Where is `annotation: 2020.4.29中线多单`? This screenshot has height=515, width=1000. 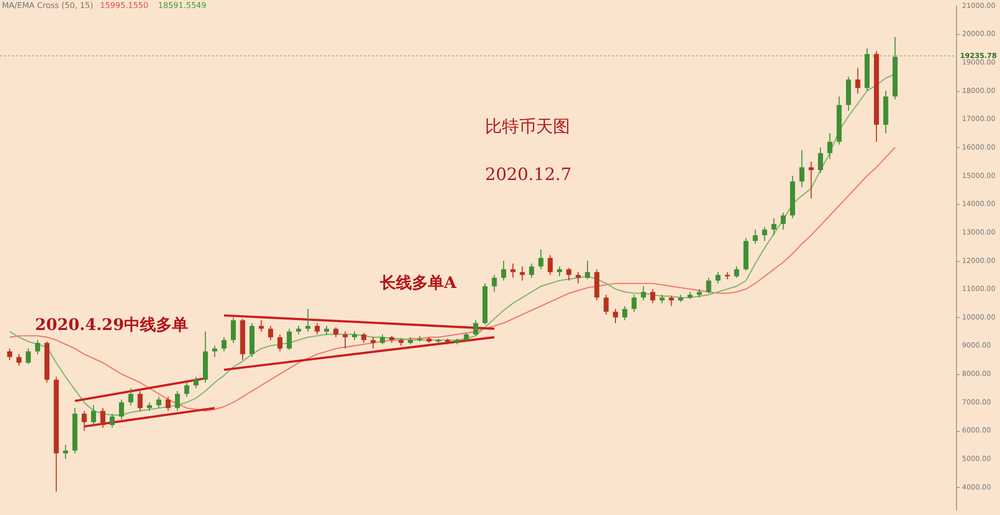 annotation: 2020.4.29中线多单 is located at coordinates (111, 324).